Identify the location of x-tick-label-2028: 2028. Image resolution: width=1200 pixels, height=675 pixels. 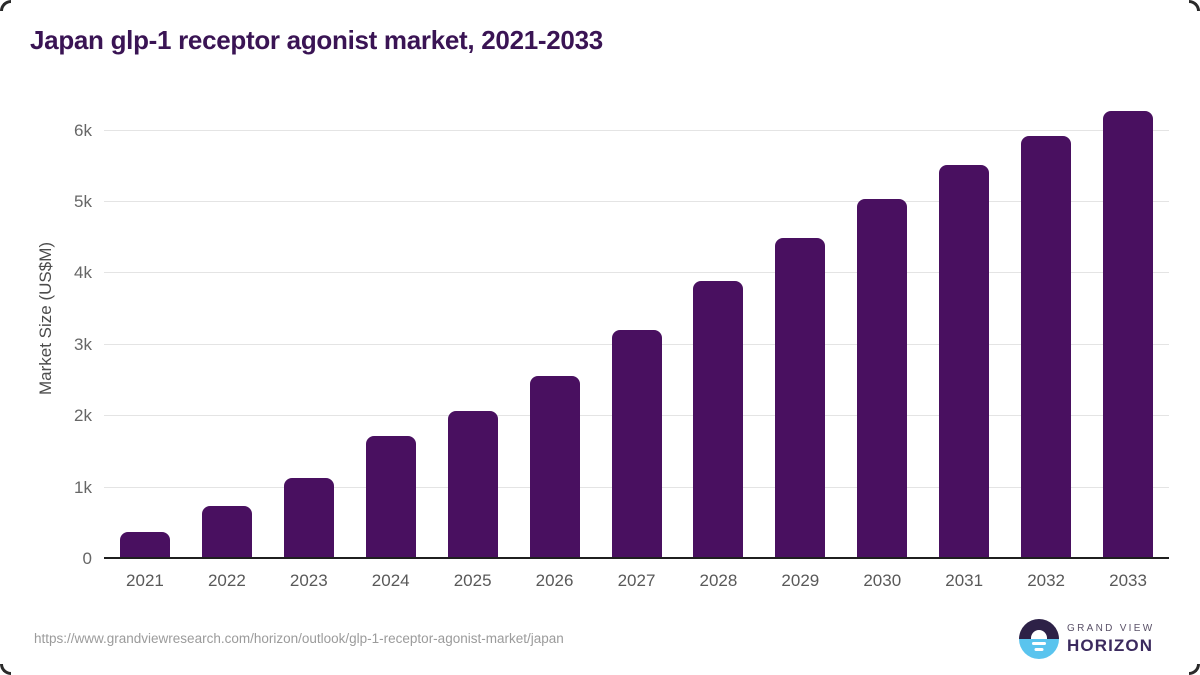
(718, 580).